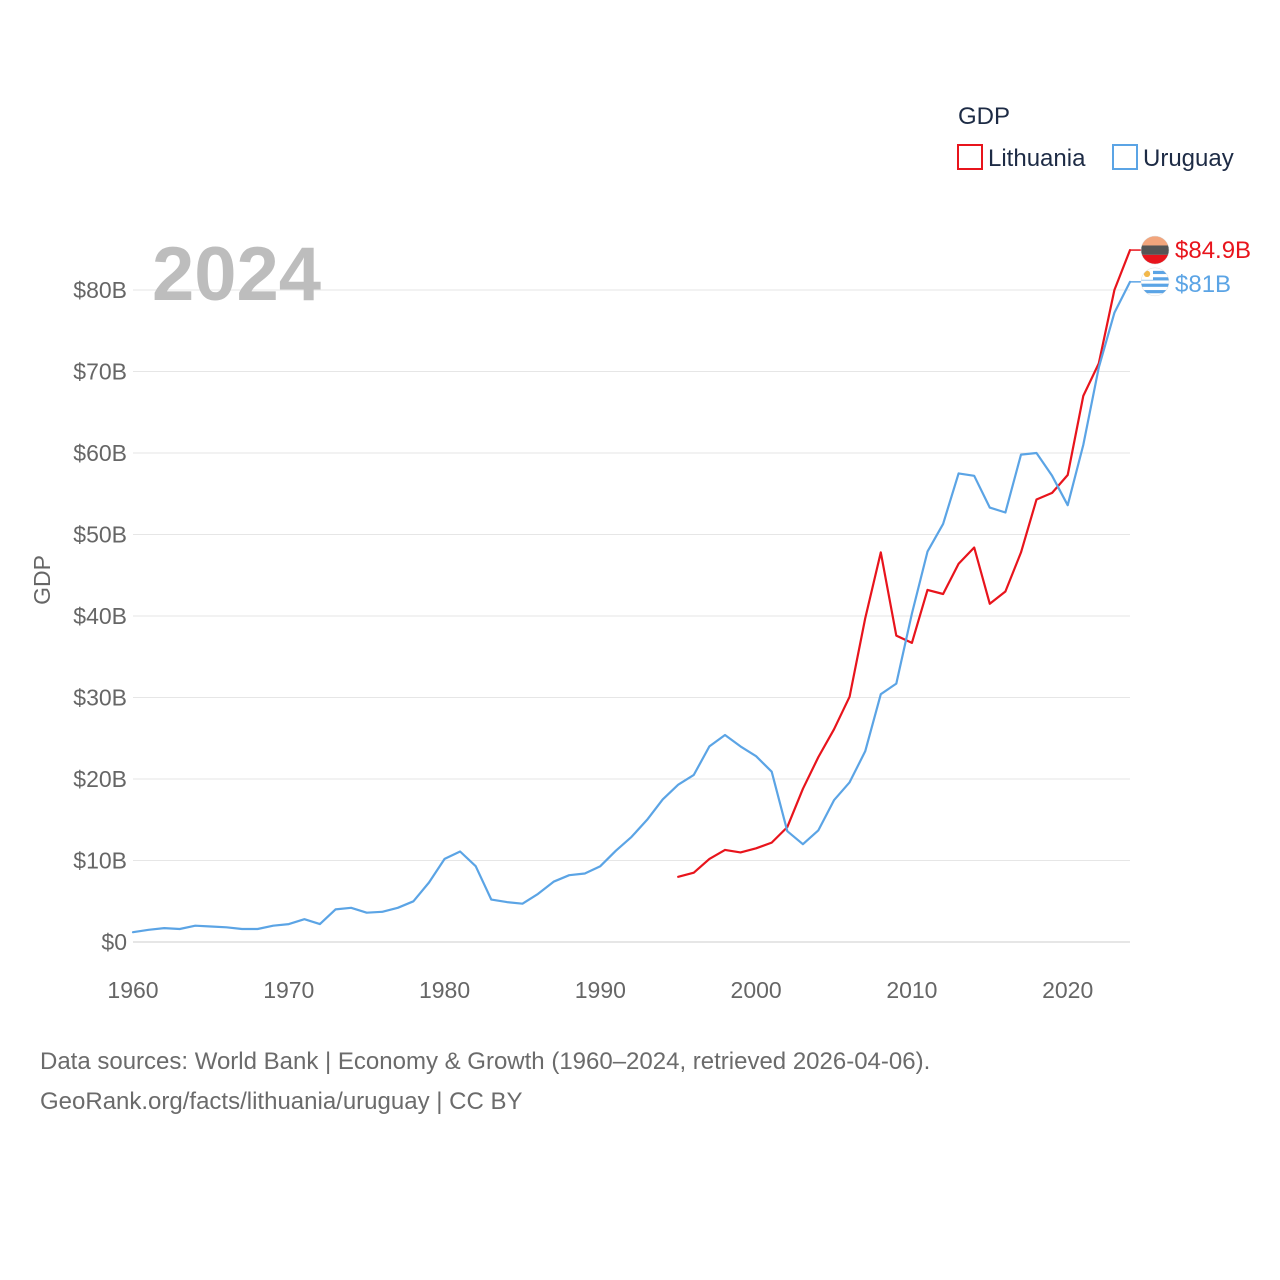 This screenshot has width=1280, height=1280. What do you see at coordinates (100, 861) in the screenshot?
I see `y-tick-label: $10B` at bounding box center [100, 861].